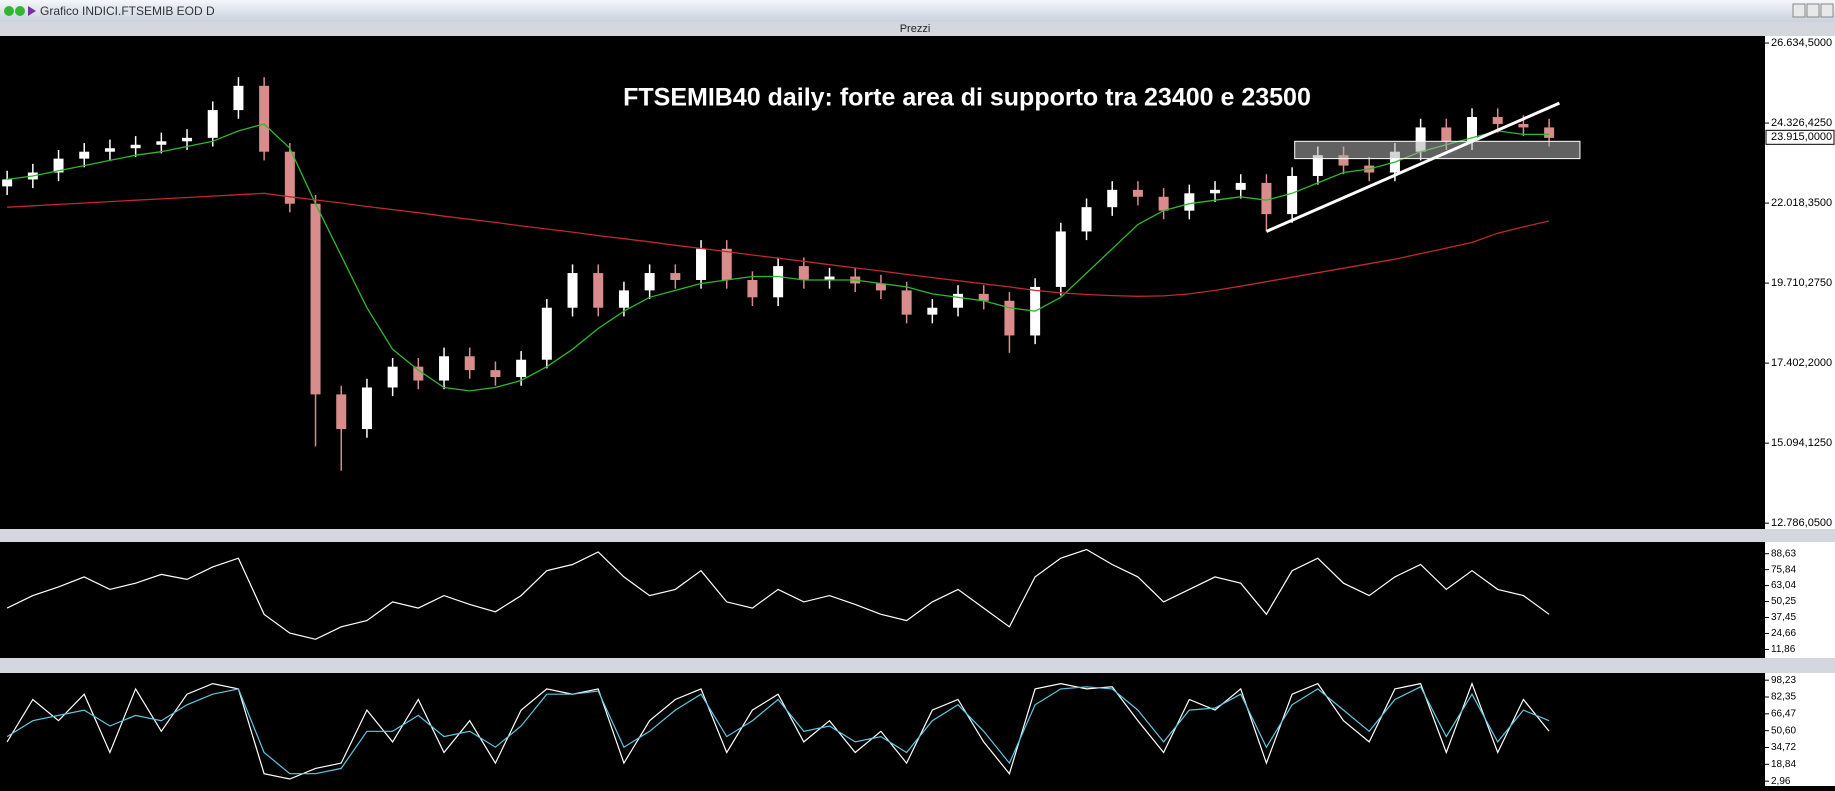 Image resolution: width=1835 pixels, height=791 pixels. Describe the element at coordinates (1800, 729) in the screenshot. I see `stochastic-axis` at that location.